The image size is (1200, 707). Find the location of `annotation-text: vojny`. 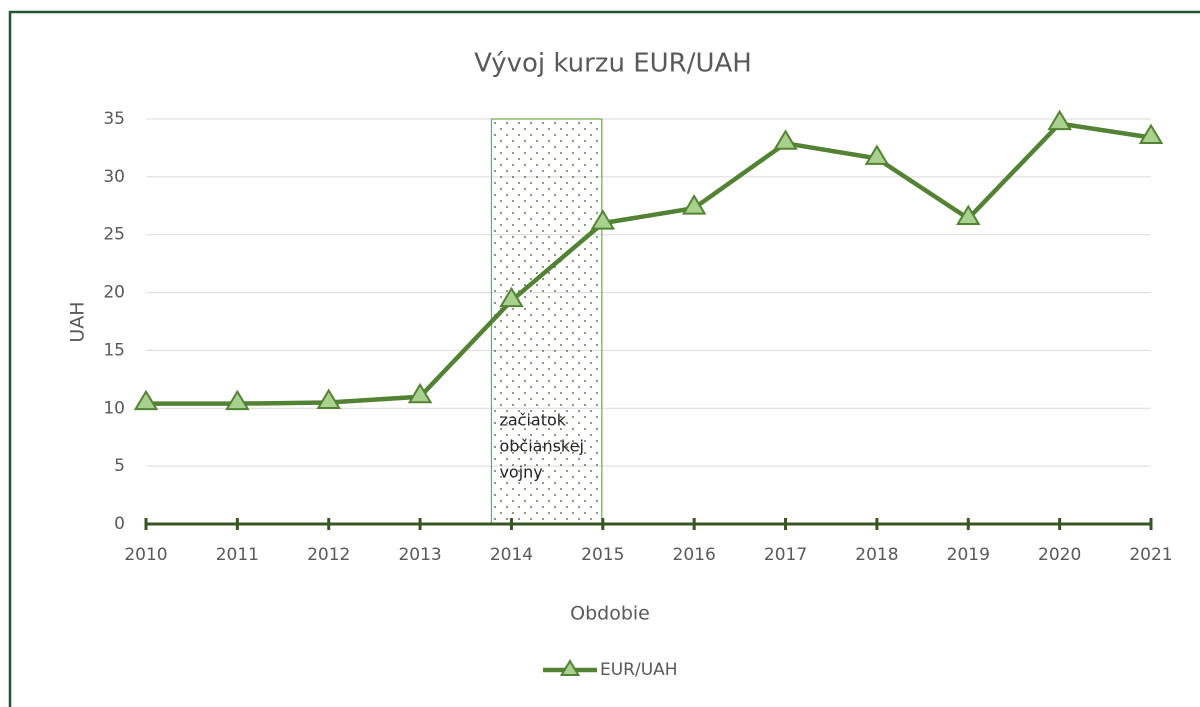

annotation-text: vojny is located at coordinates (520, 472).